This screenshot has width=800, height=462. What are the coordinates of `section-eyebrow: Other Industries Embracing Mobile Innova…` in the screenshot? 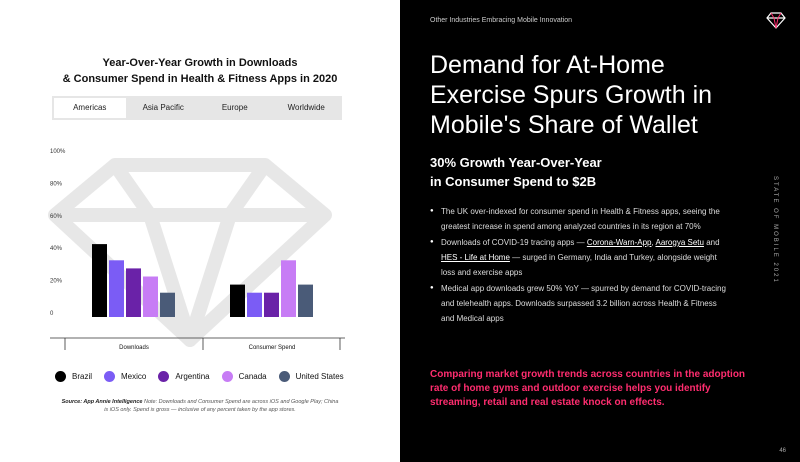 It's located at (501, 20).